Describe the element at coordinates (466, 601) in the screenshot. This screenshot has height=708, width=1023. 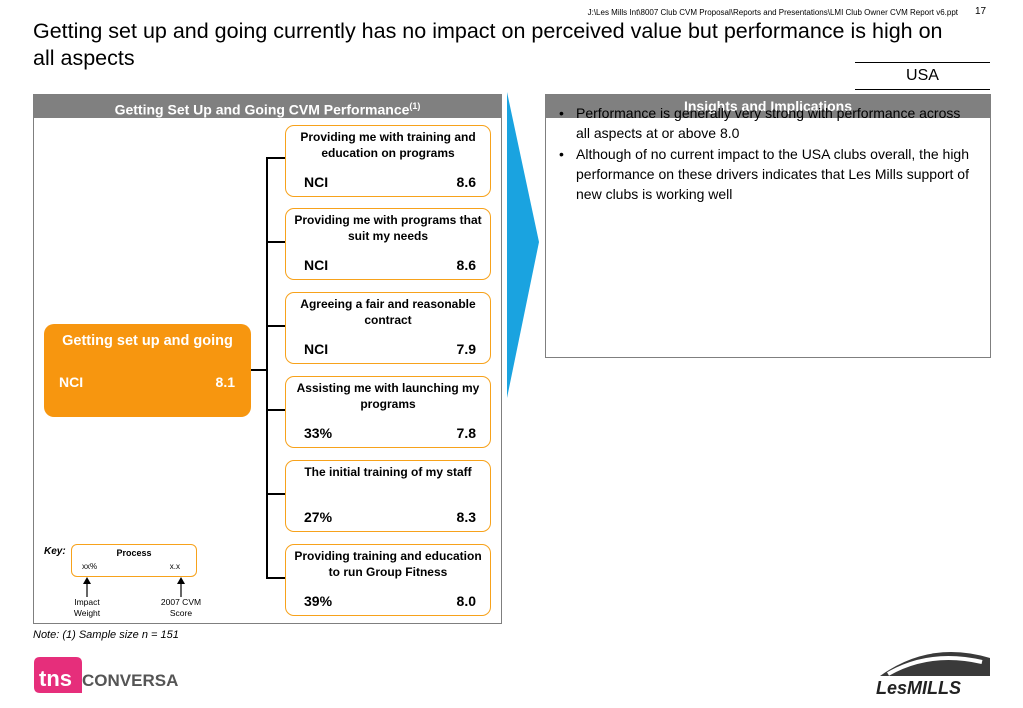
I see `driver-score: 8.0` at that location.